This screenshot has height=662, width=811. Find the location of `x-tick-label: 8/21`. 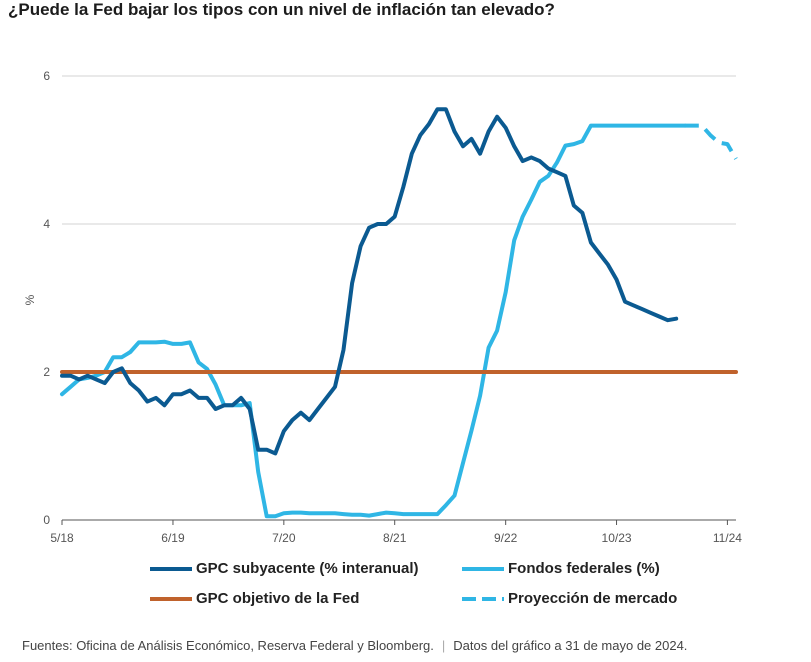

x-tick-label: 8/21 is located at coordinates (395, 538).